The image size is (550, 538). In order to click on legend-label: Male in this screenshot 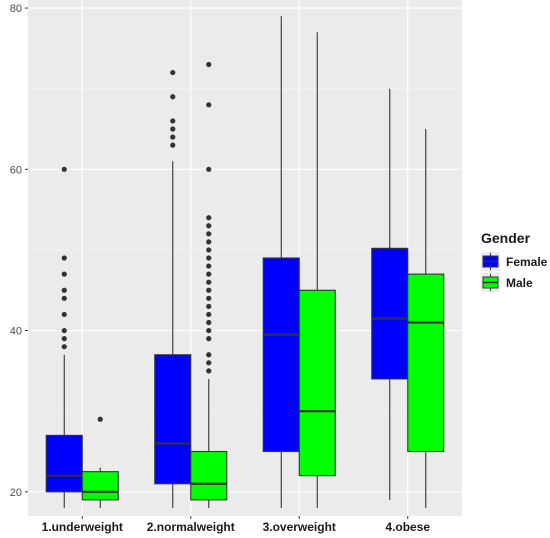, I will do `click(519, 283)`.